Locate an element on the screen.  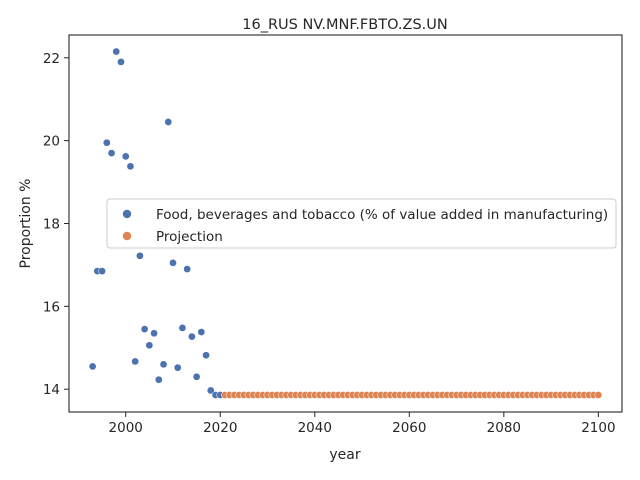
legend-box is located at coordinates (361, 223).